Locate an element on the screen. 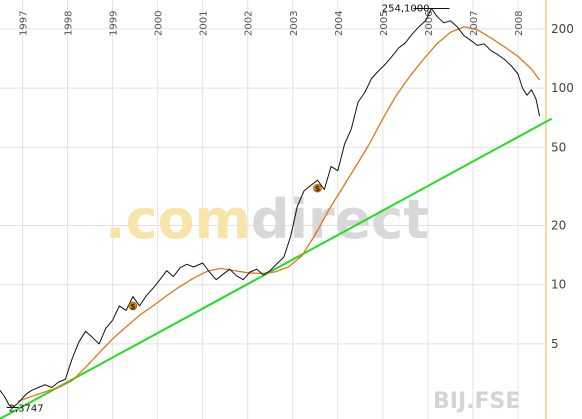  watermark-part1: .com is located at coordinates (178, 219).